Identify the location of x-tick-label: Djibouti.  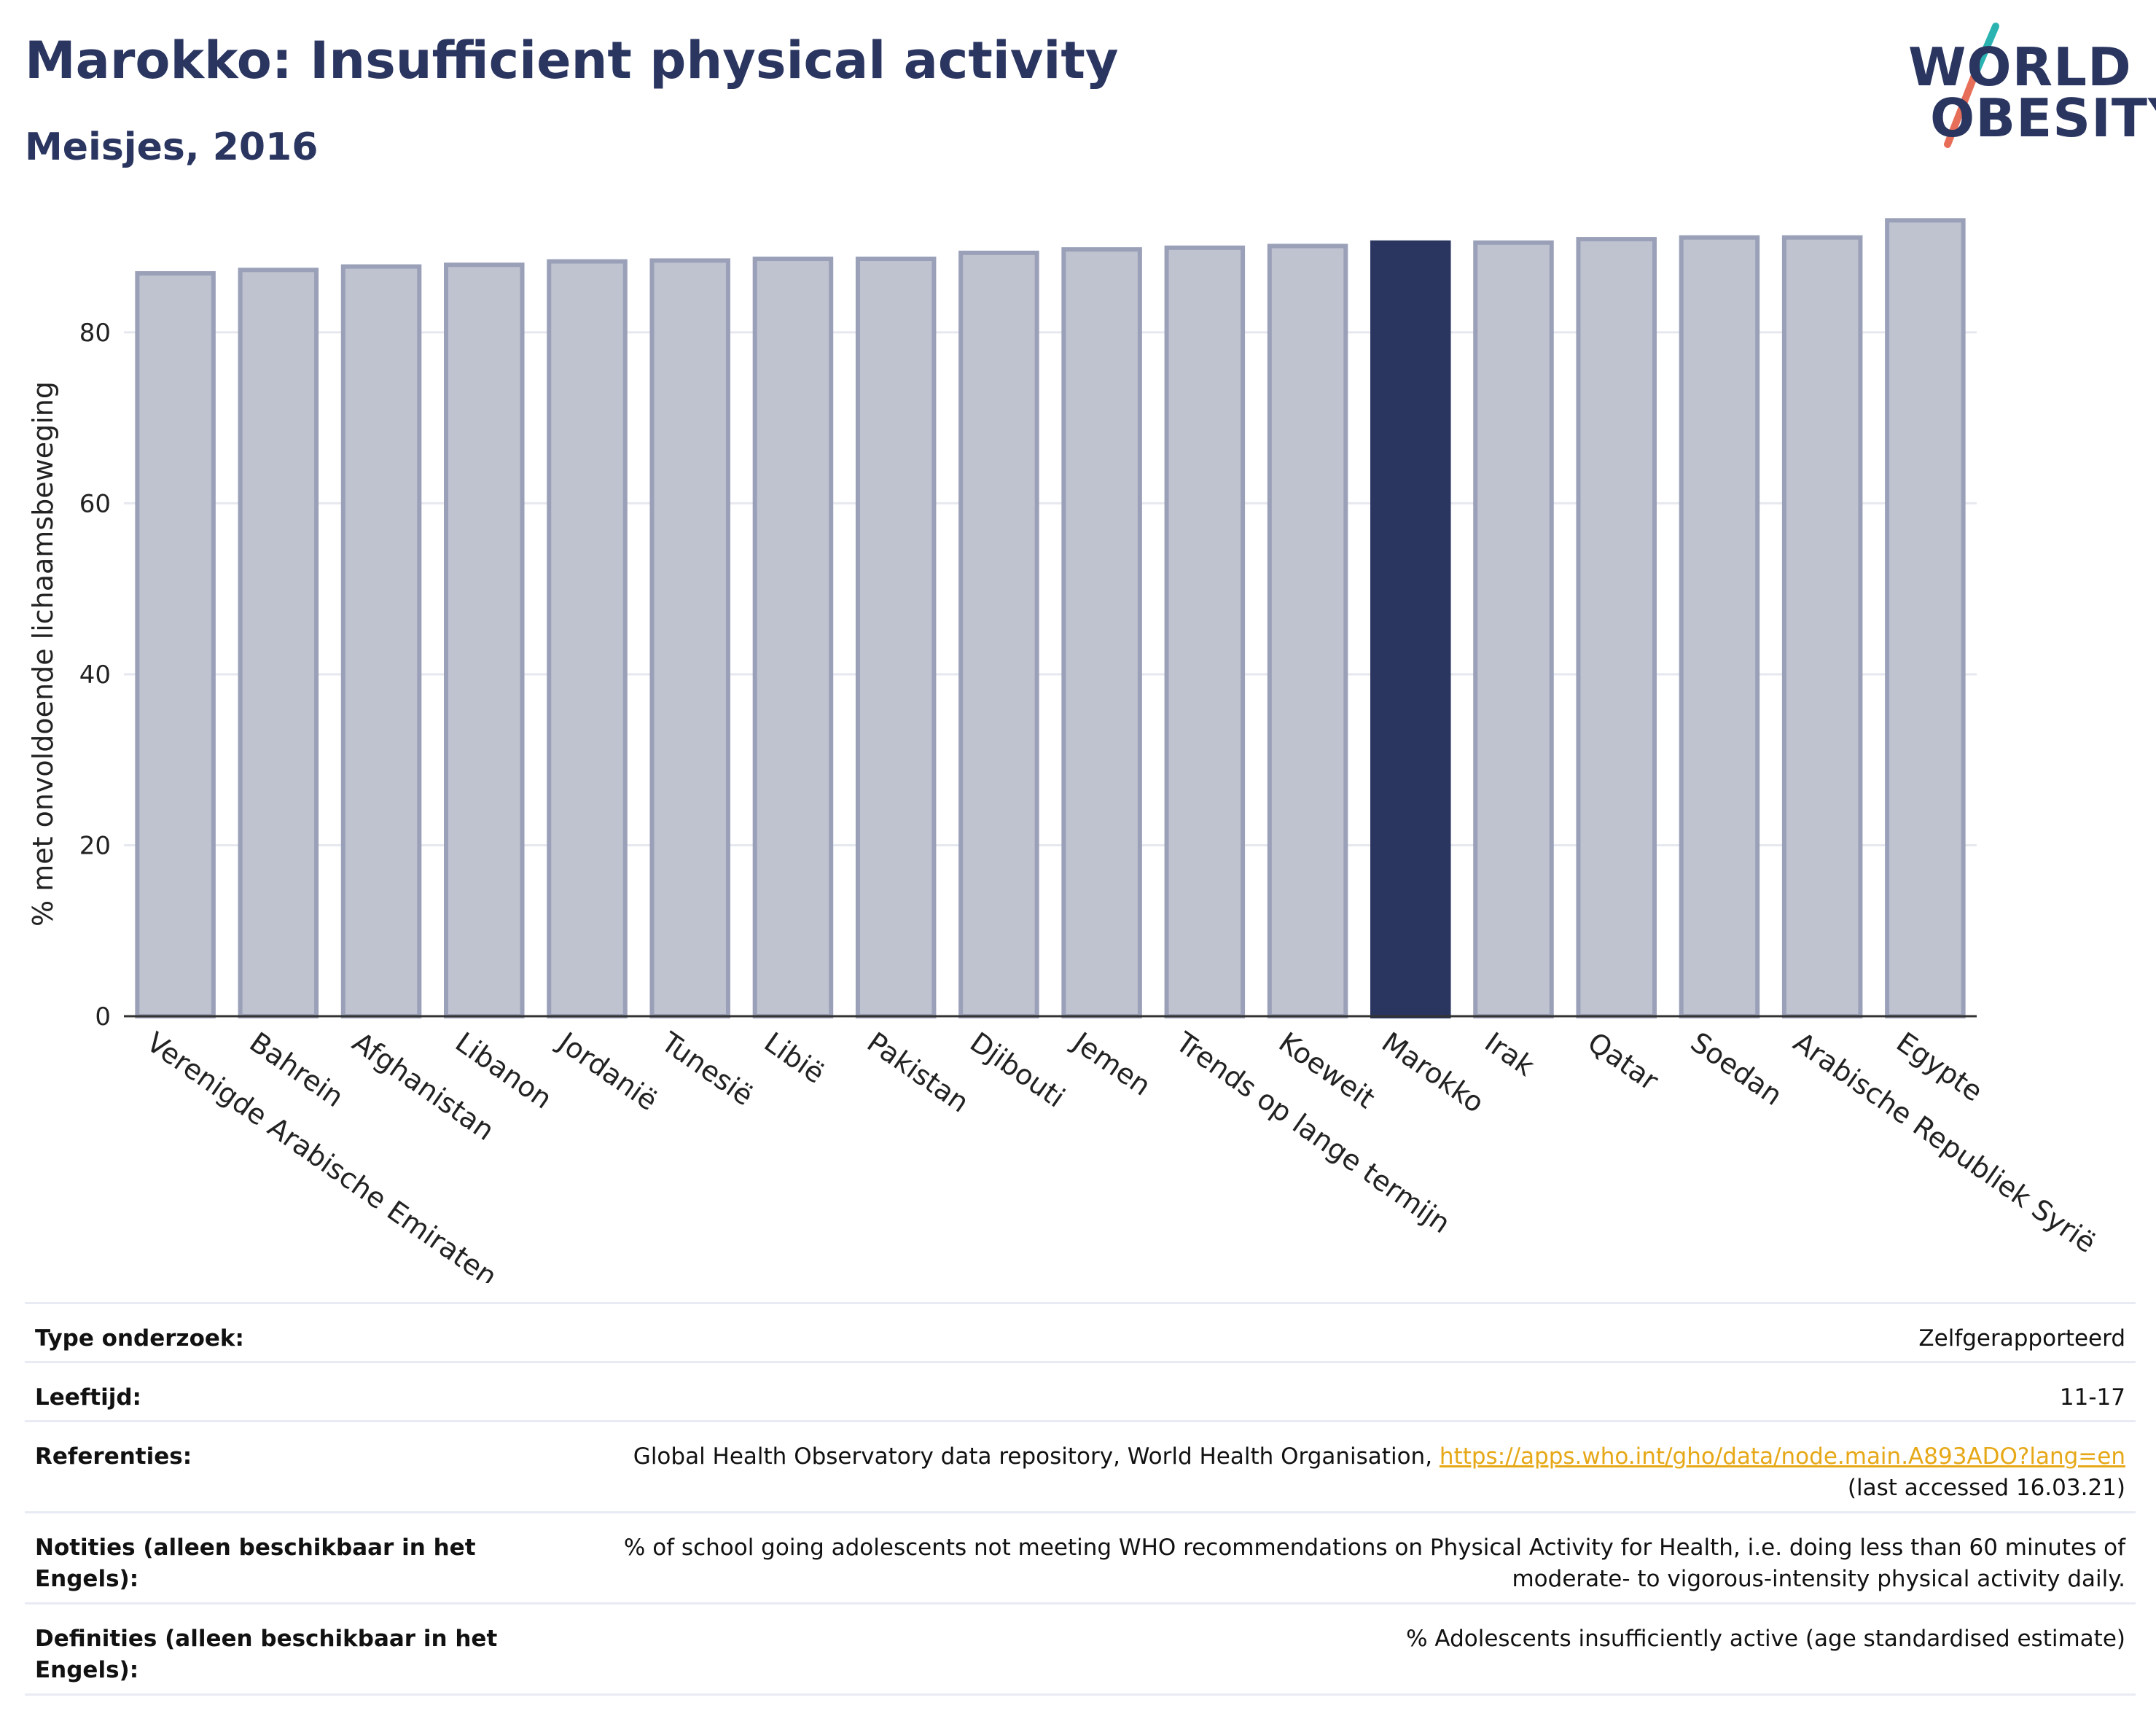
(1018, 1070).